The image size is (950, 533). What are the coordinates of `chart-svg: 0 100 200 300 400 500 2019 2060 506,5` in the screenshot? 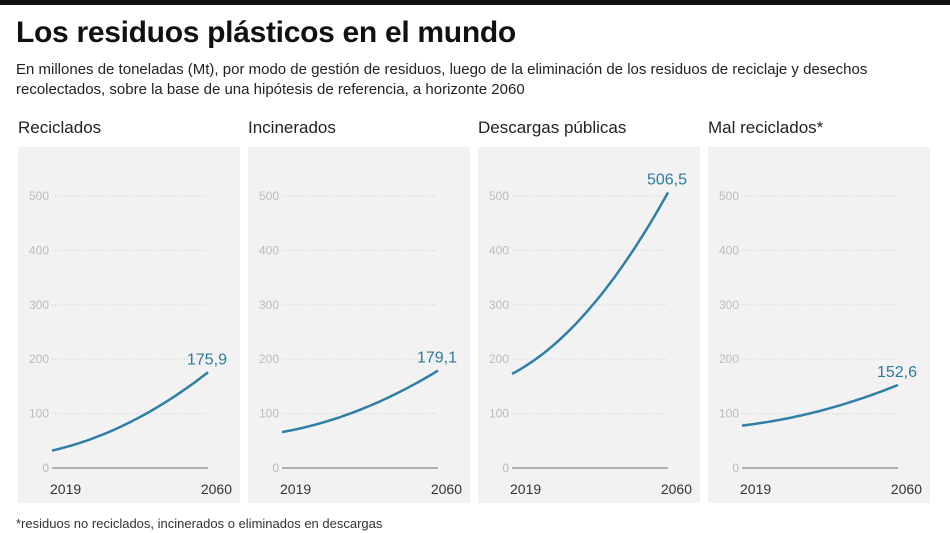 It's located at (590, 334).